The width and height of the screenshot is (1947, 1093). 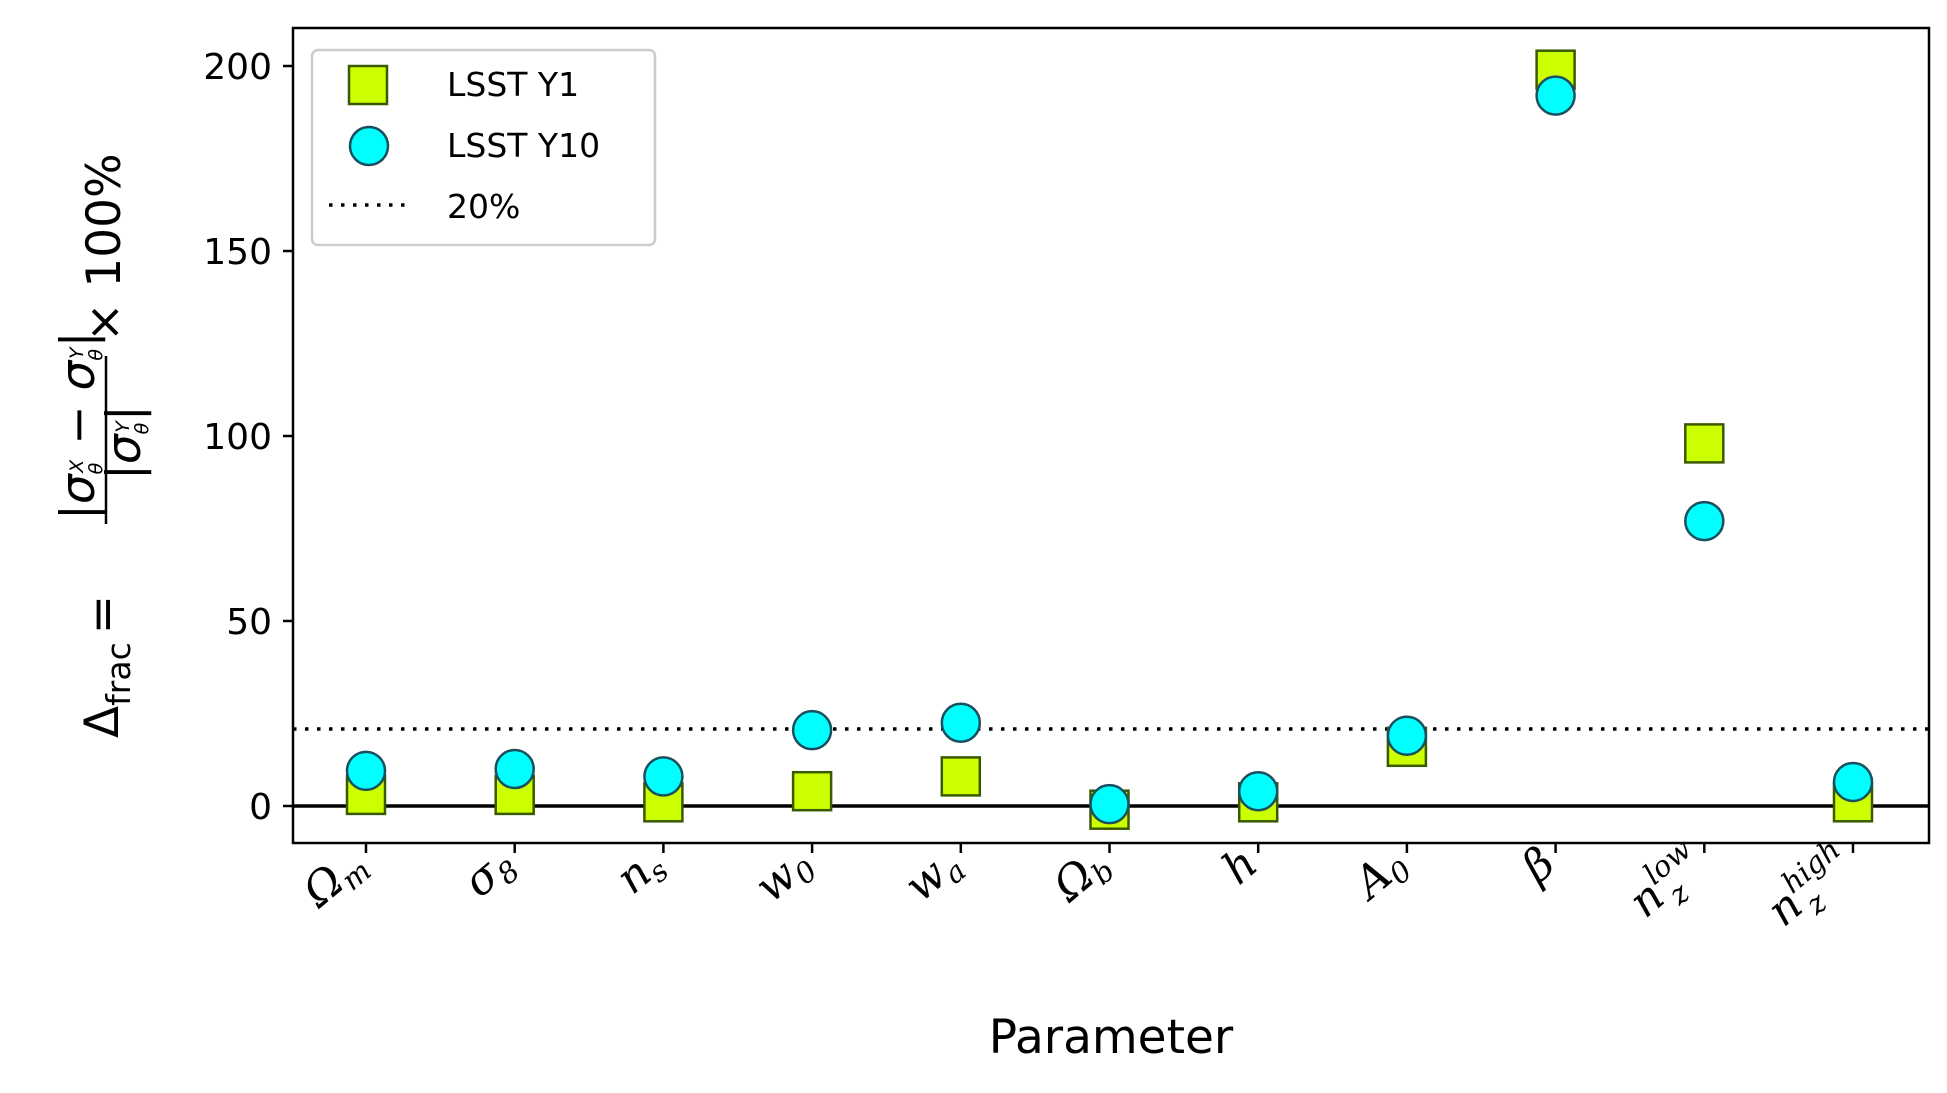 What do you see at coordinates (260, 807) in the screenshot?
I see `y-tick-label: 0` at bounding box center [260, 807].